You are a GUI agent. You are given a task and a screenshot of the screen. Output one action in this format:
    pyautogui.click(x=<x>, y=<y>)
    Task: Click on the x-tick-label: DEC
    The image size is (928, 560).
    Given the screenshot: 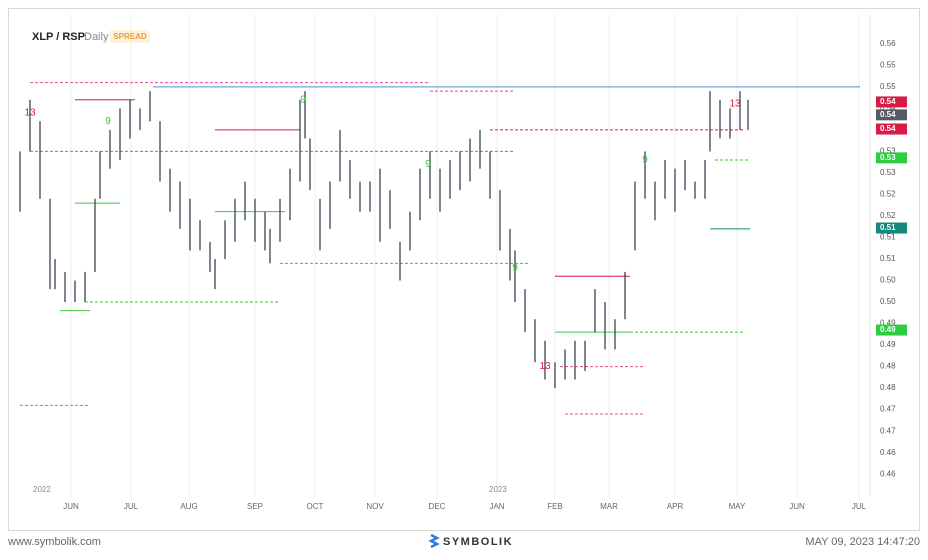 What is the action you would take?
    pyautogui.click(x=437, y=506)
    